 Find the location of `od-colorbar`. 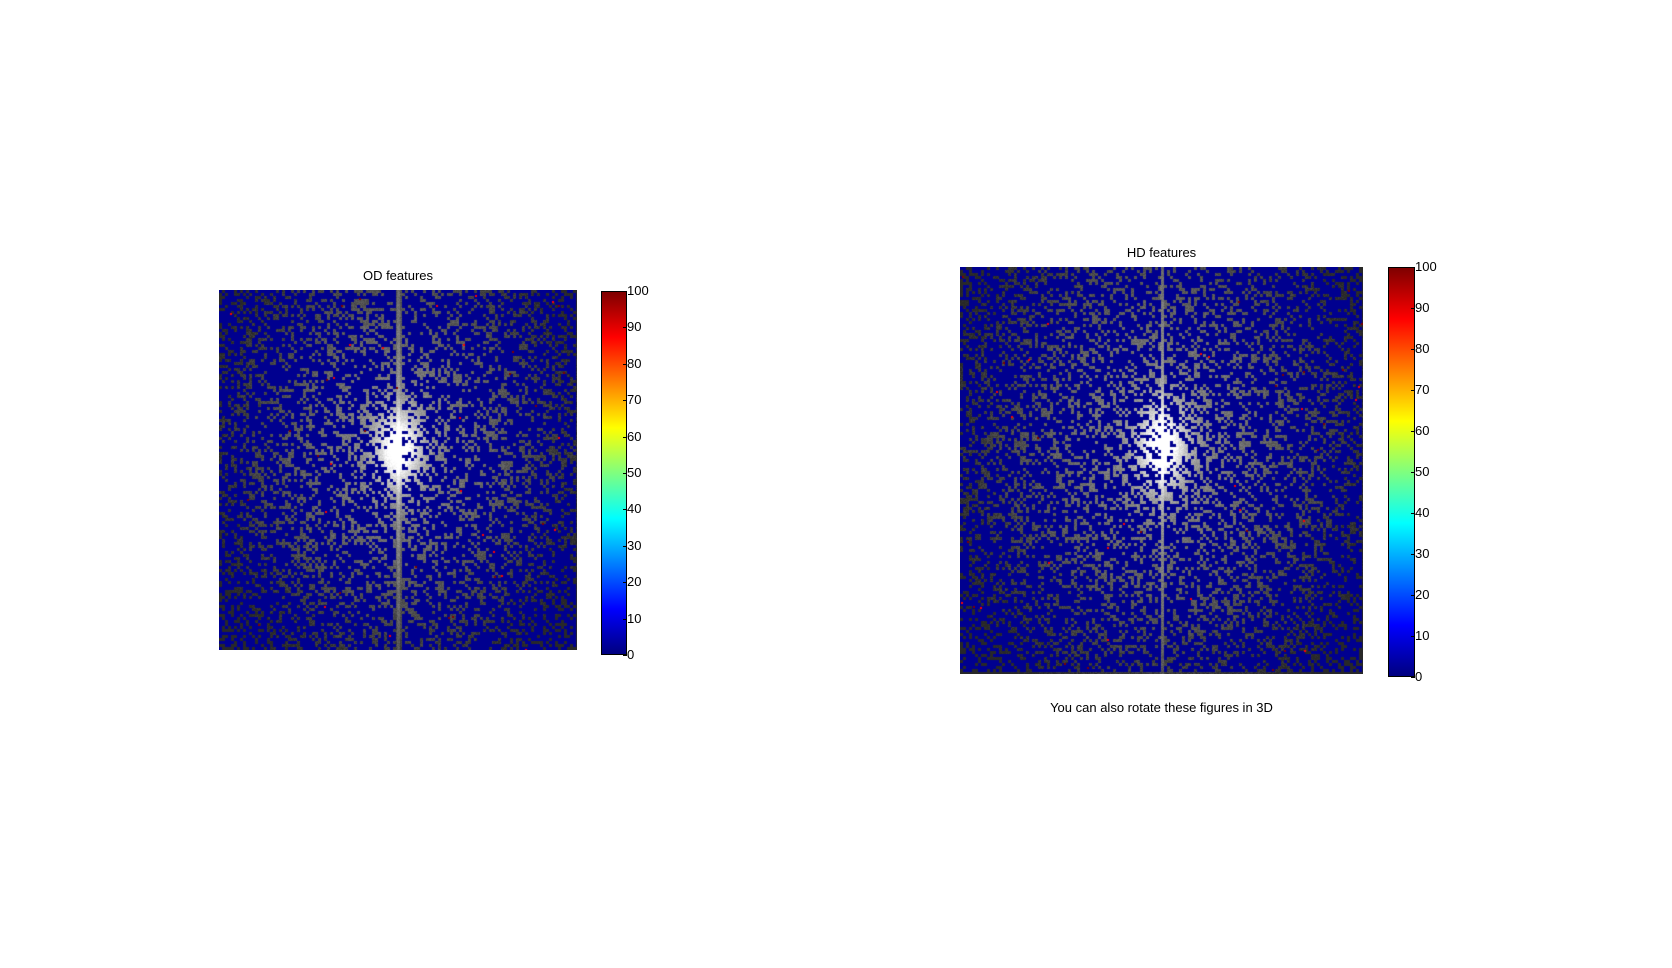

od-colorbar is located at coordinates (614, 473).